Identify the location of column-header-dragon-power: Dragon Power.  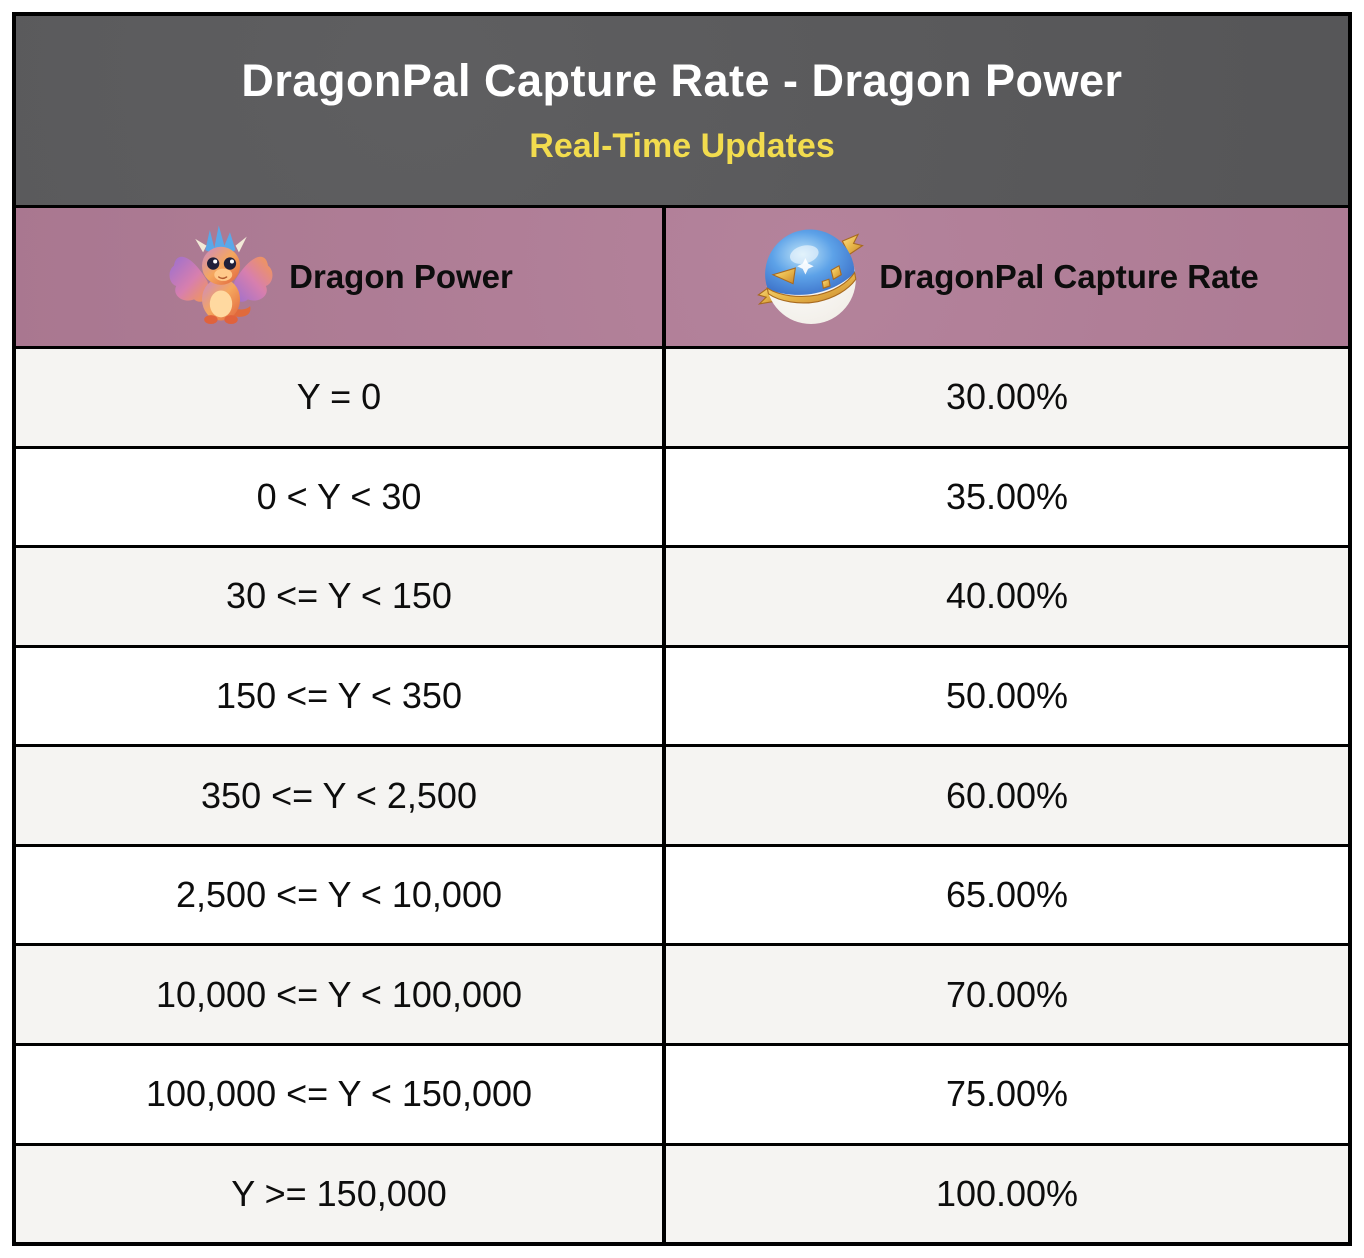
(339, 277).